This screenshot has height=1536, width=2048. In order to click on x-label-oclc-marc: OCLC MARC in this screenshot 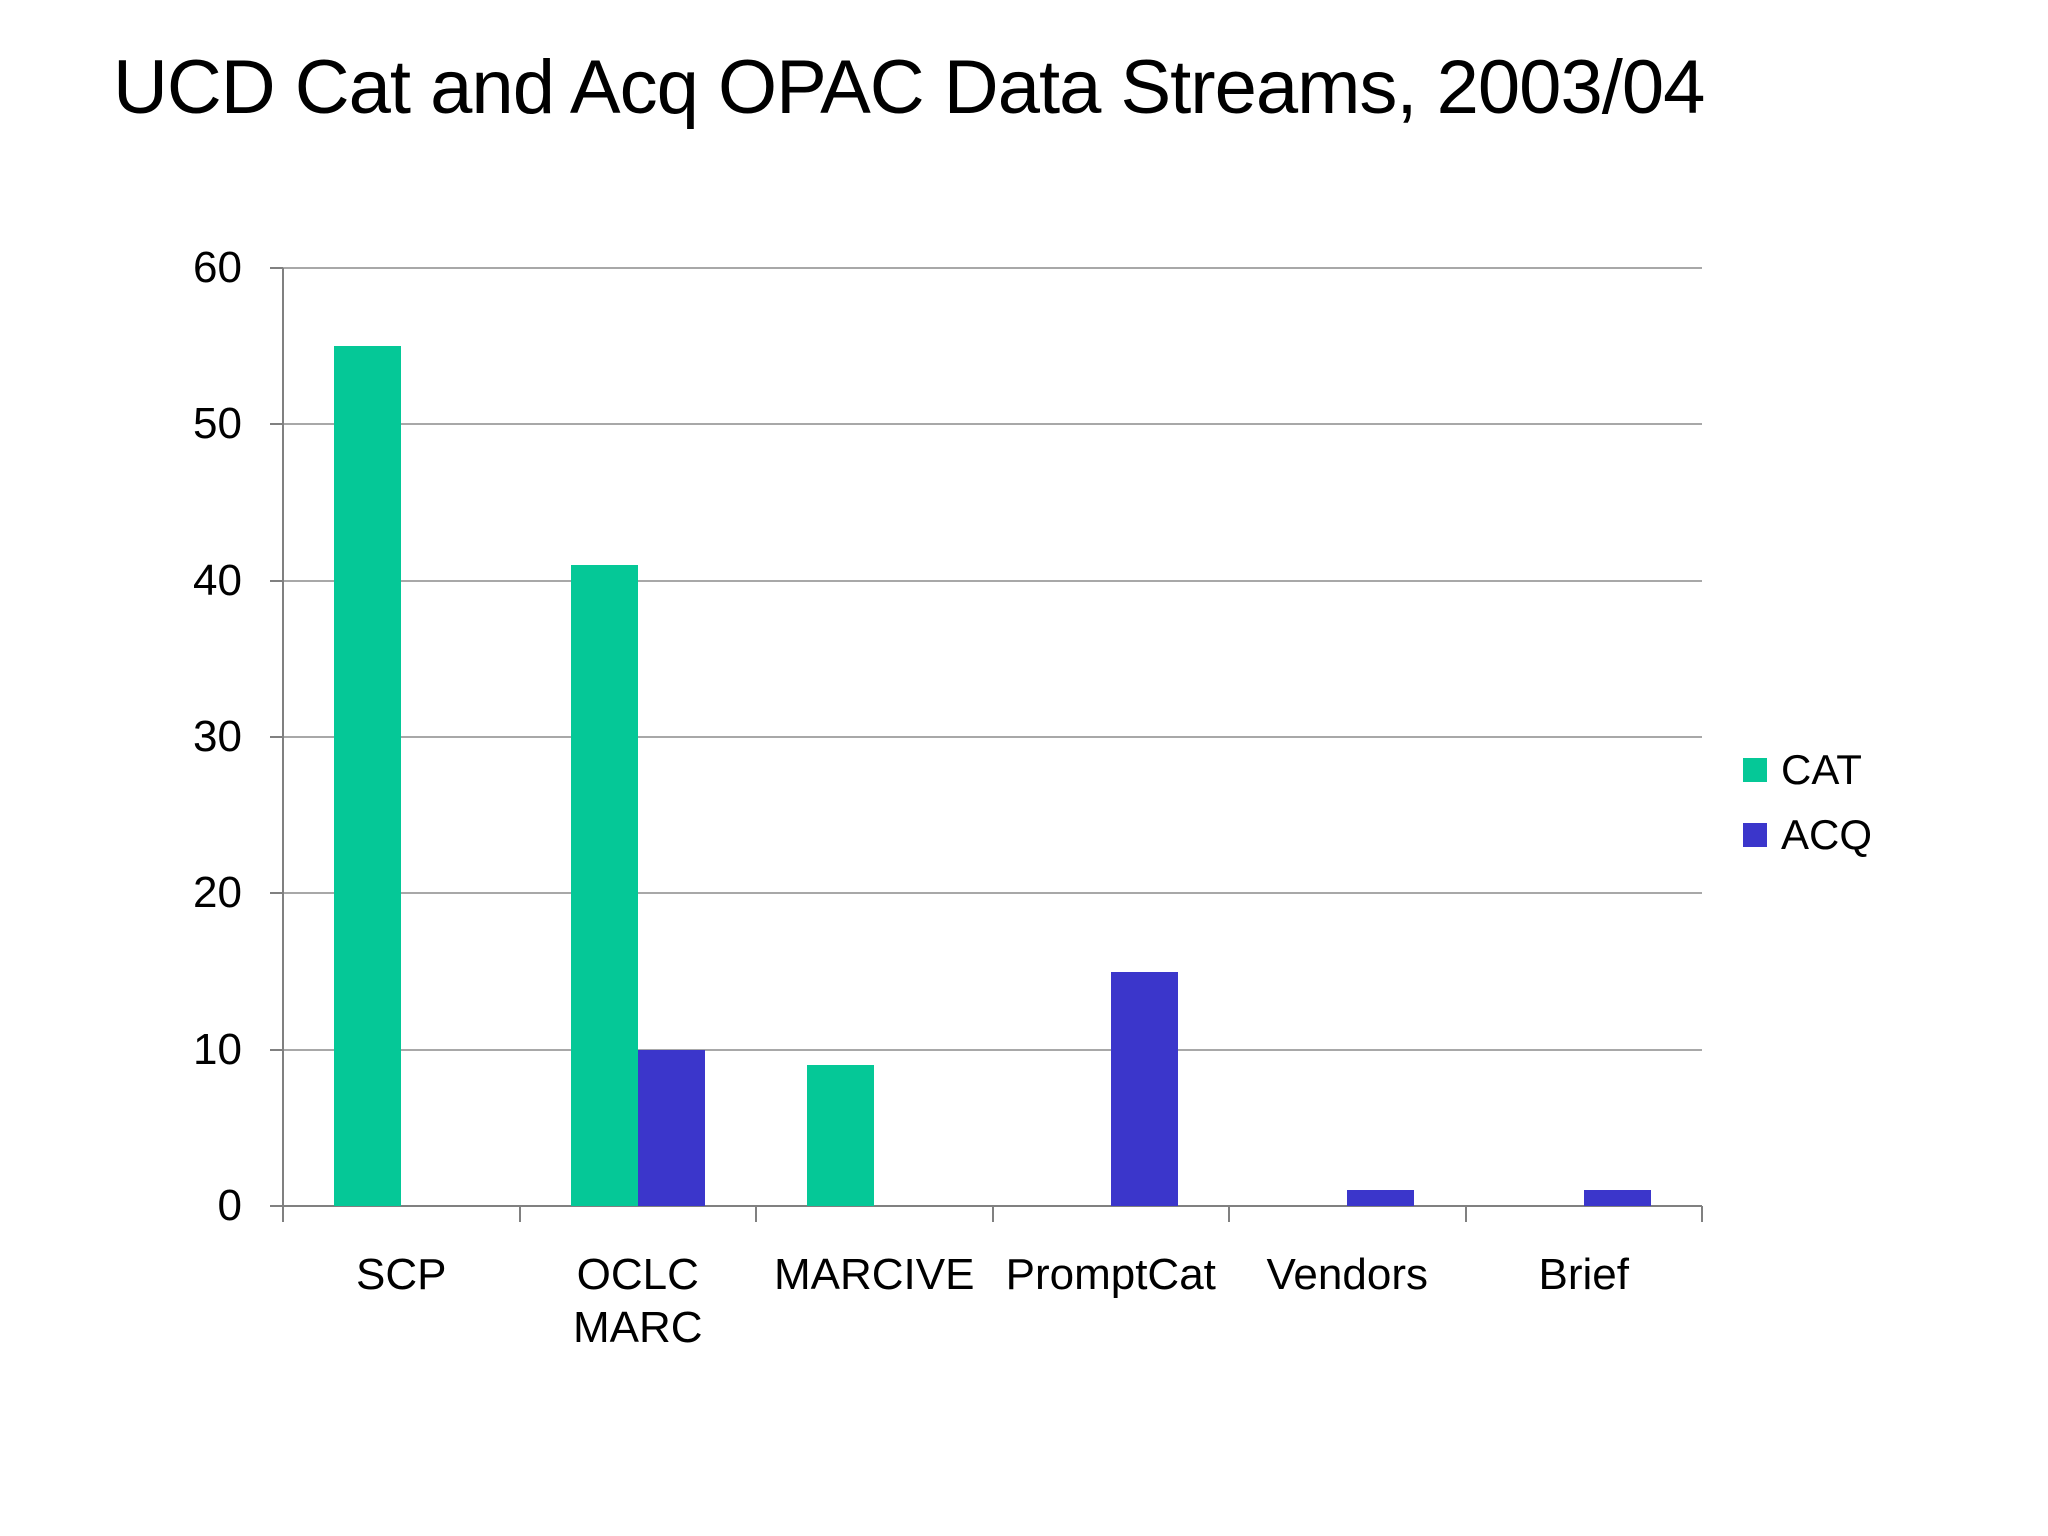, I will do `click(637, 1301)`.